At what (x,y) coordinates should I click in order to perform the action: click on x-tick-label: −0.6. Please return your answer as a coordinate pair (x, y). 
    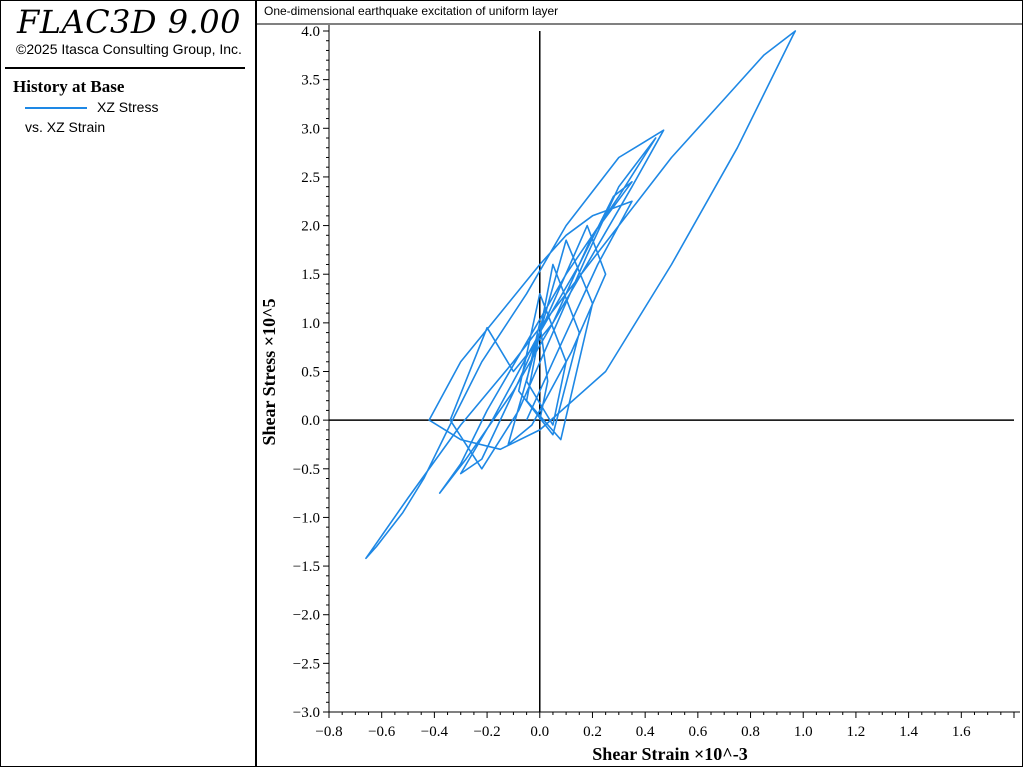
    Looking at the image, I should click on (382, 732).